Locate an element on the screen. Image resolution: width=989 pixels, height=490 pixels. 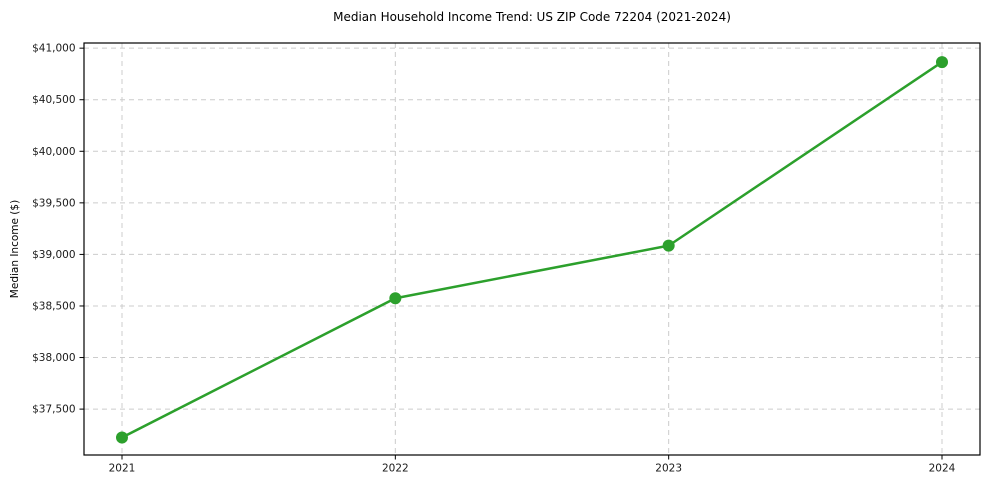
y-tick-label: $40,000 is located at coordinates (53, 152).